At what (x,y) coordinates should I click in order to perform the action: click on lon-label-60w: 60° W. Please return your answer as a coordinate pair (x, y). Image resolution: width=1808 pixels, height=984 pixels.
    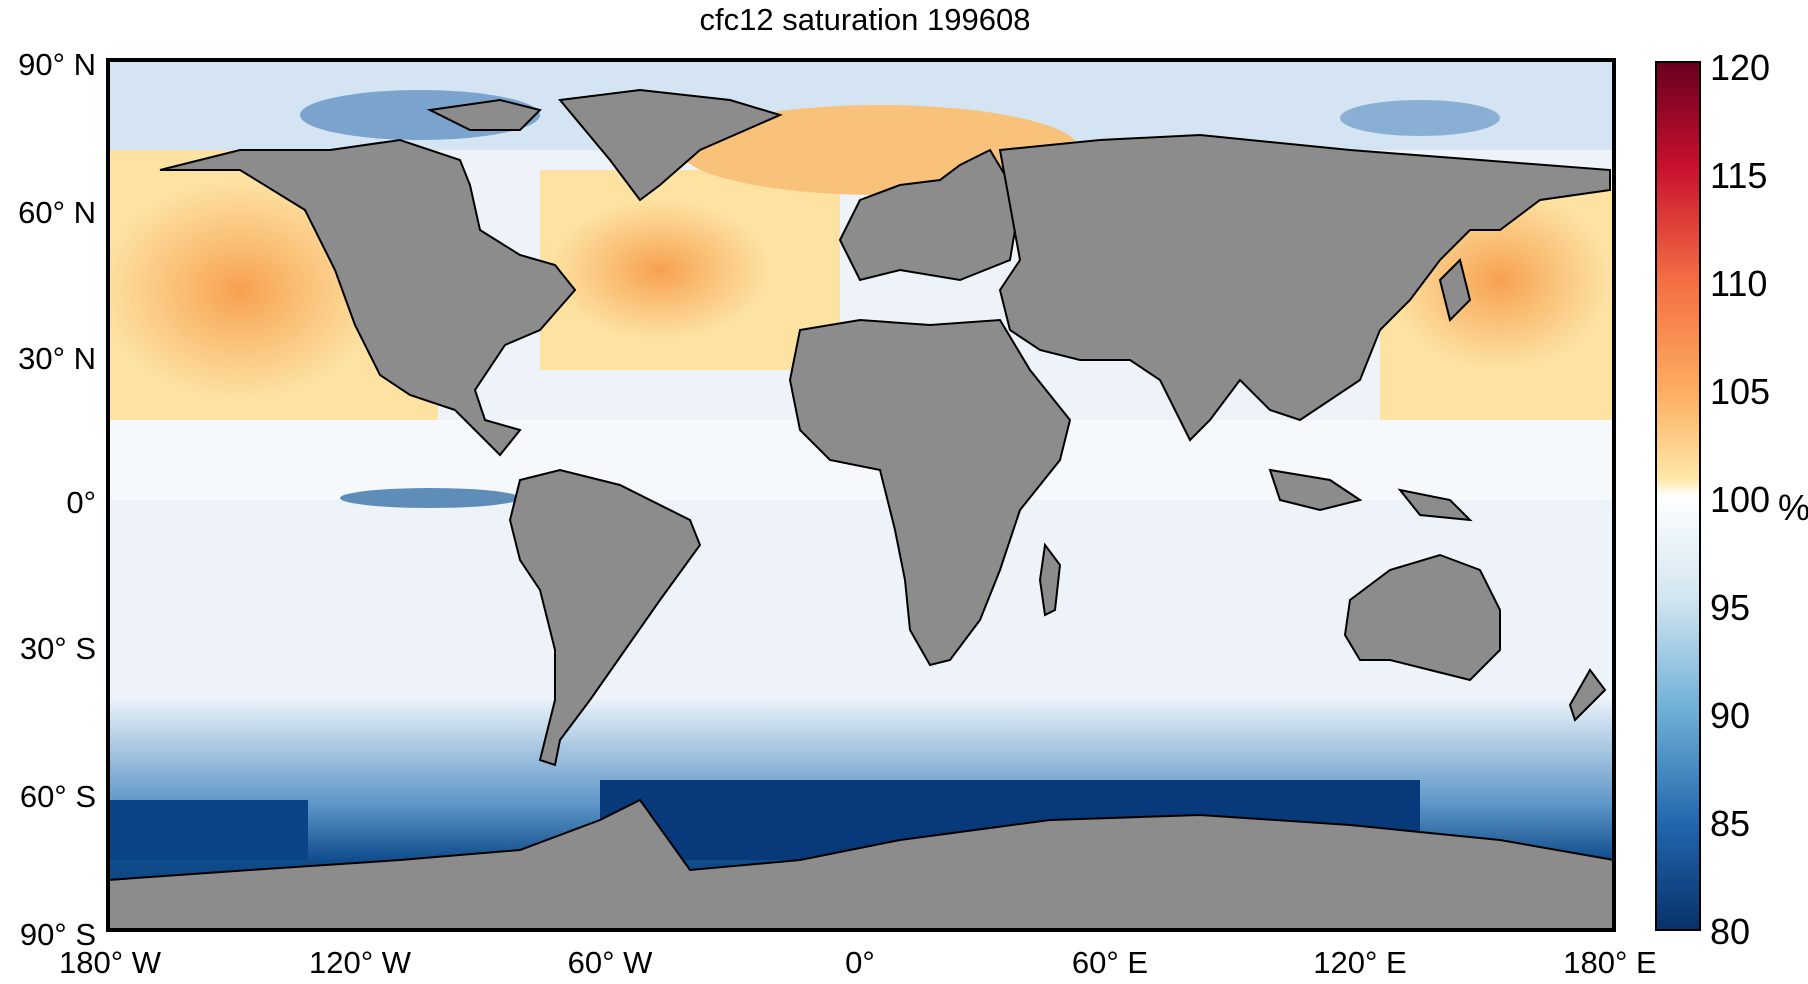
    Looking at the image, I should click on (610, 962).